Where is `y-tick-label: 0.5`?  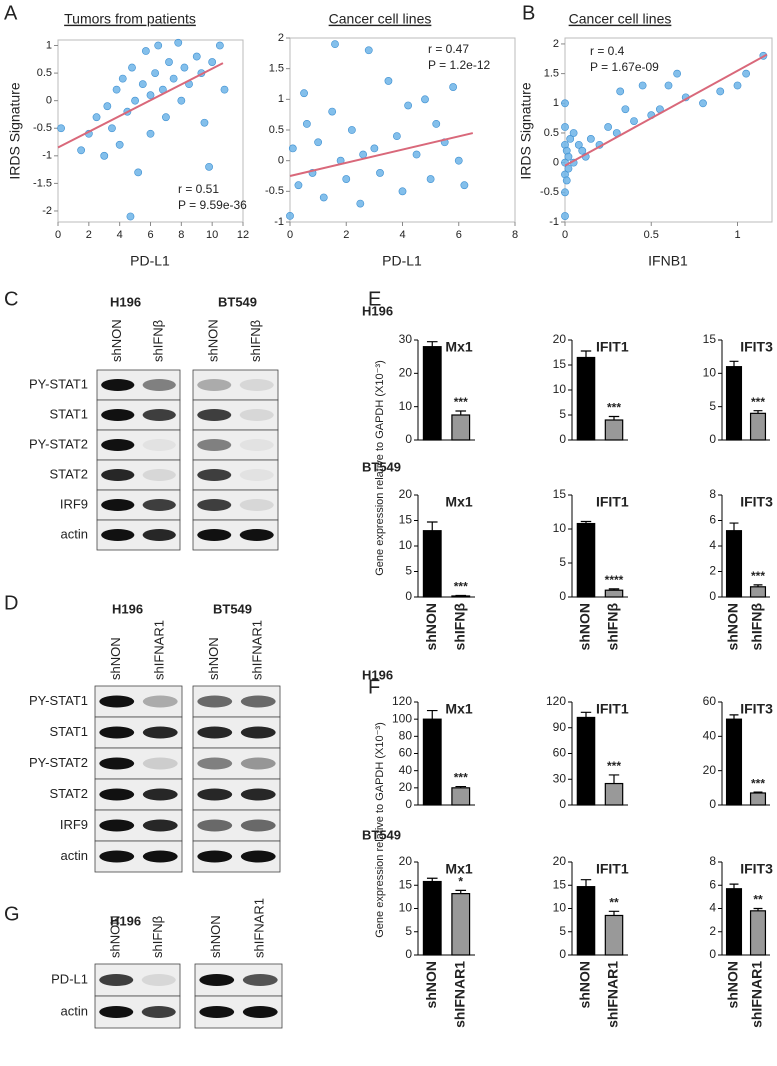 y-tick-label: 0.5 is located at coordinates (44, 73).